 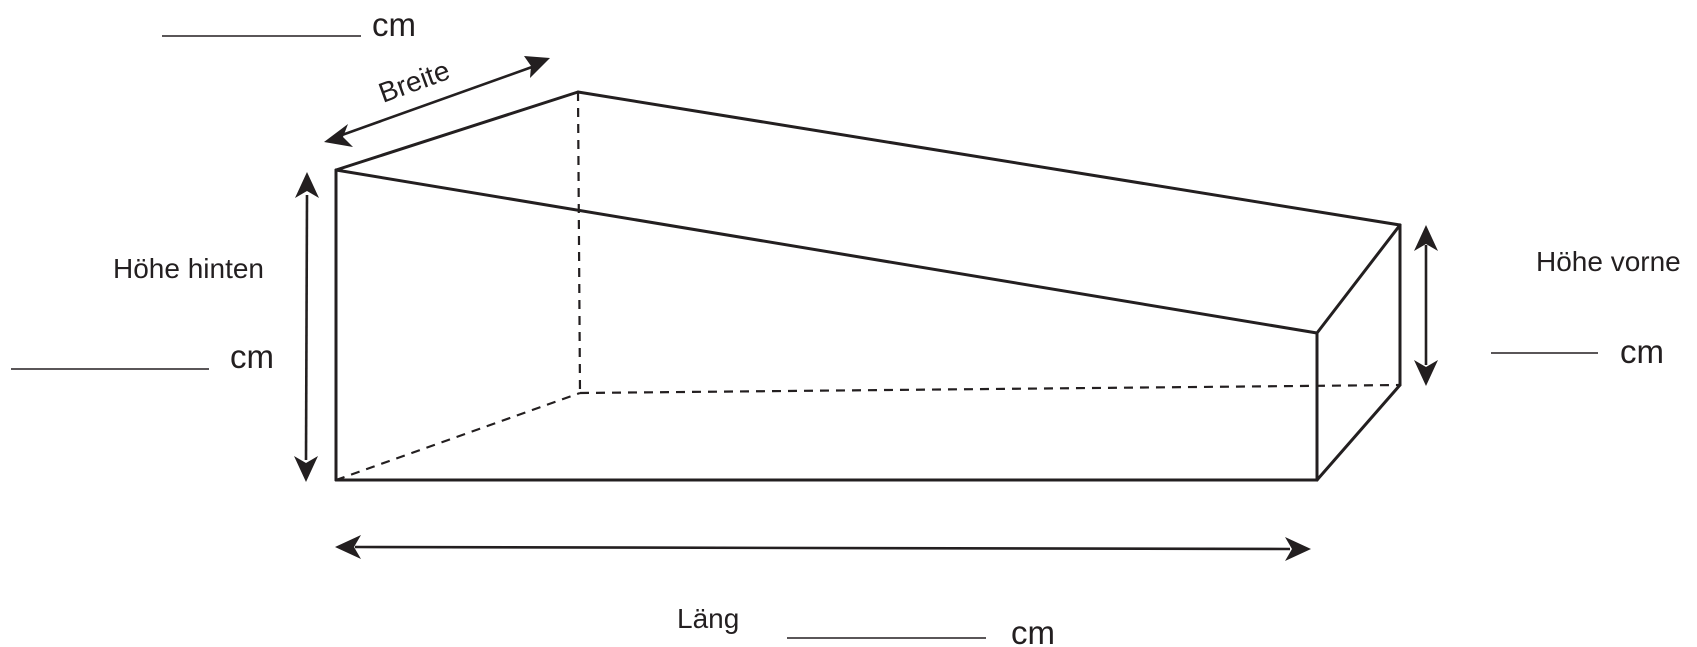 What do you see at coordinates (306, 327) in the screenshot?
I see `hoehe-hinten-arrow` at bounding box center [306, 327].